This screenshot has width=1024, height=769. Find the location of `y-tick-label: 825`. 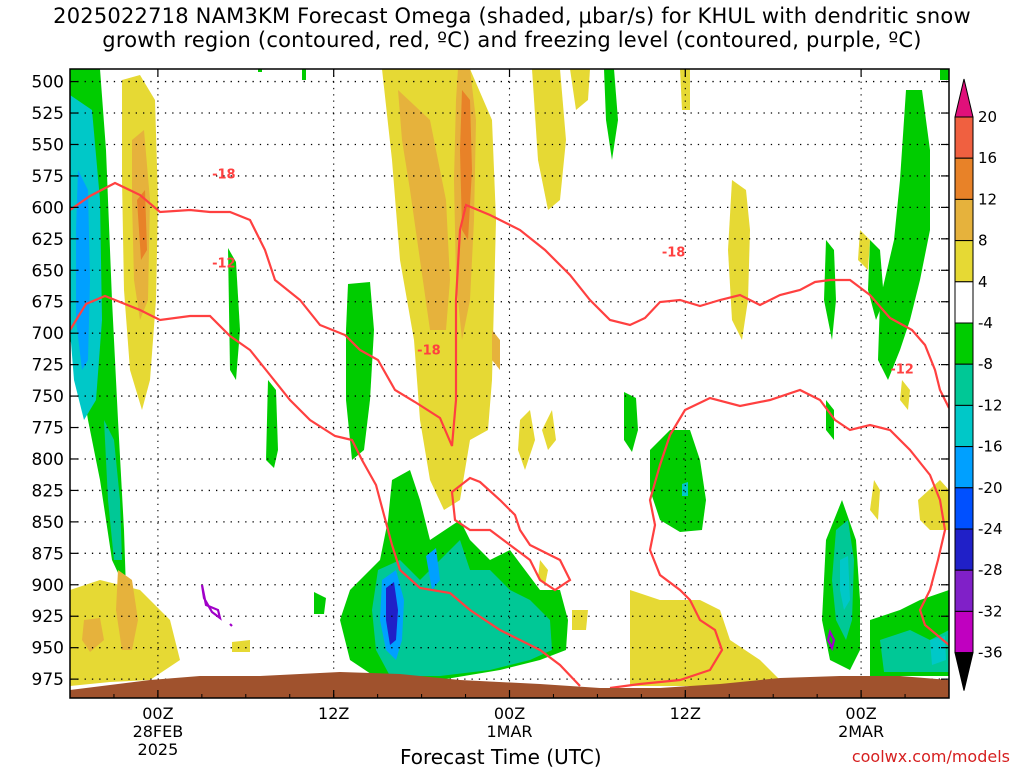

y-tick-label: 825 is located at coordinates (48, 491).